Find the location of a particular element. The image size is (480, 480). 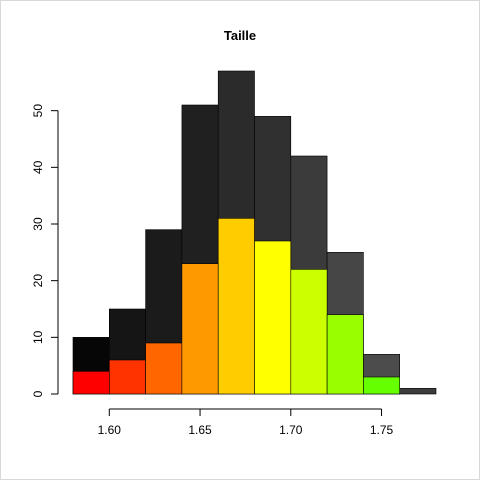

y-tick-label: 30 is located at coordinates (38, 224).